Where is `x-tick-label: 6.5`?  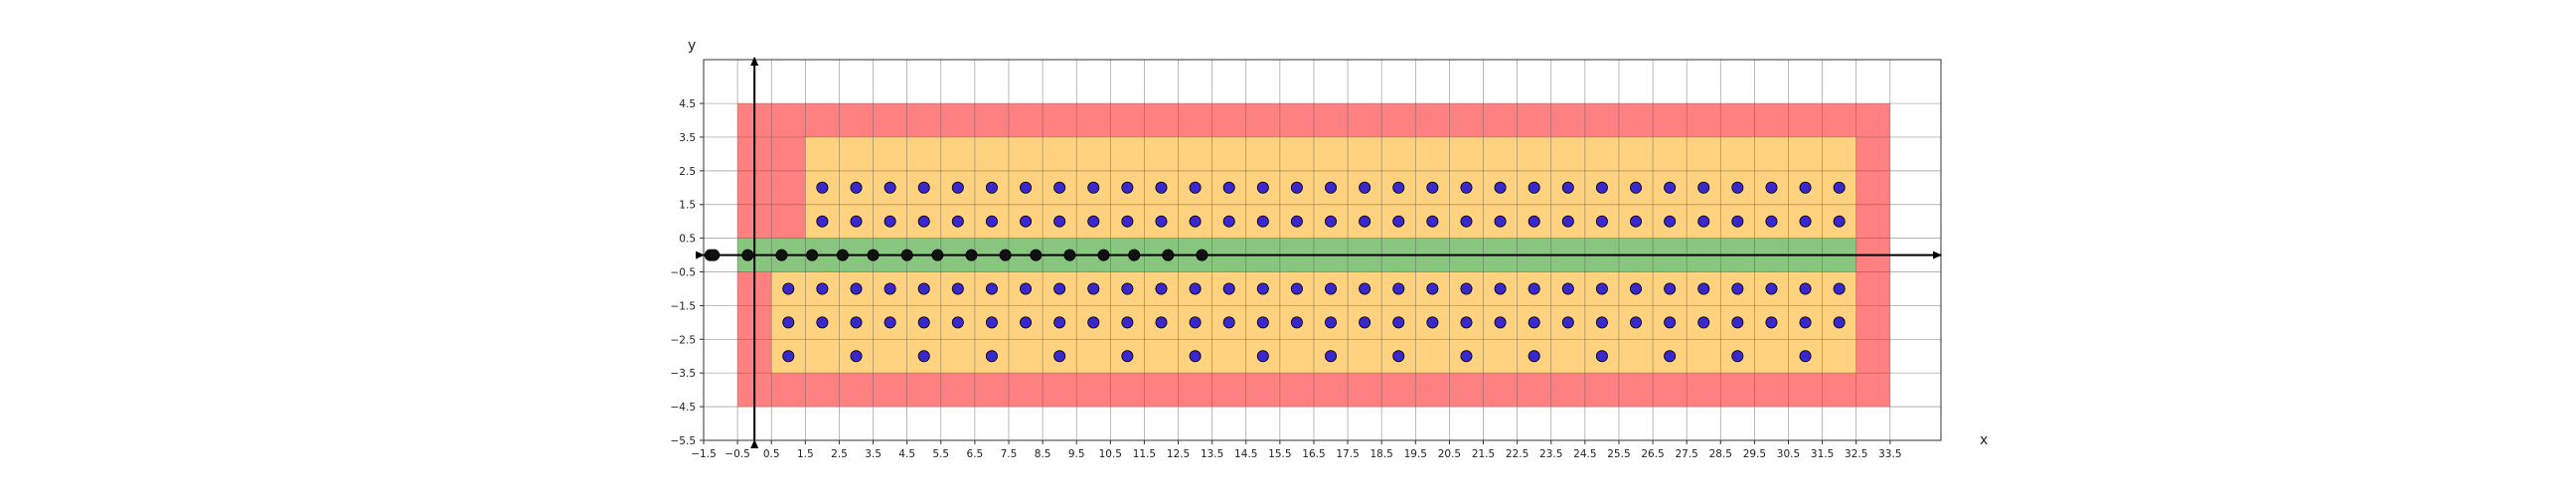 x-tick-label: 6.5 is located at coordinates (975, 454).